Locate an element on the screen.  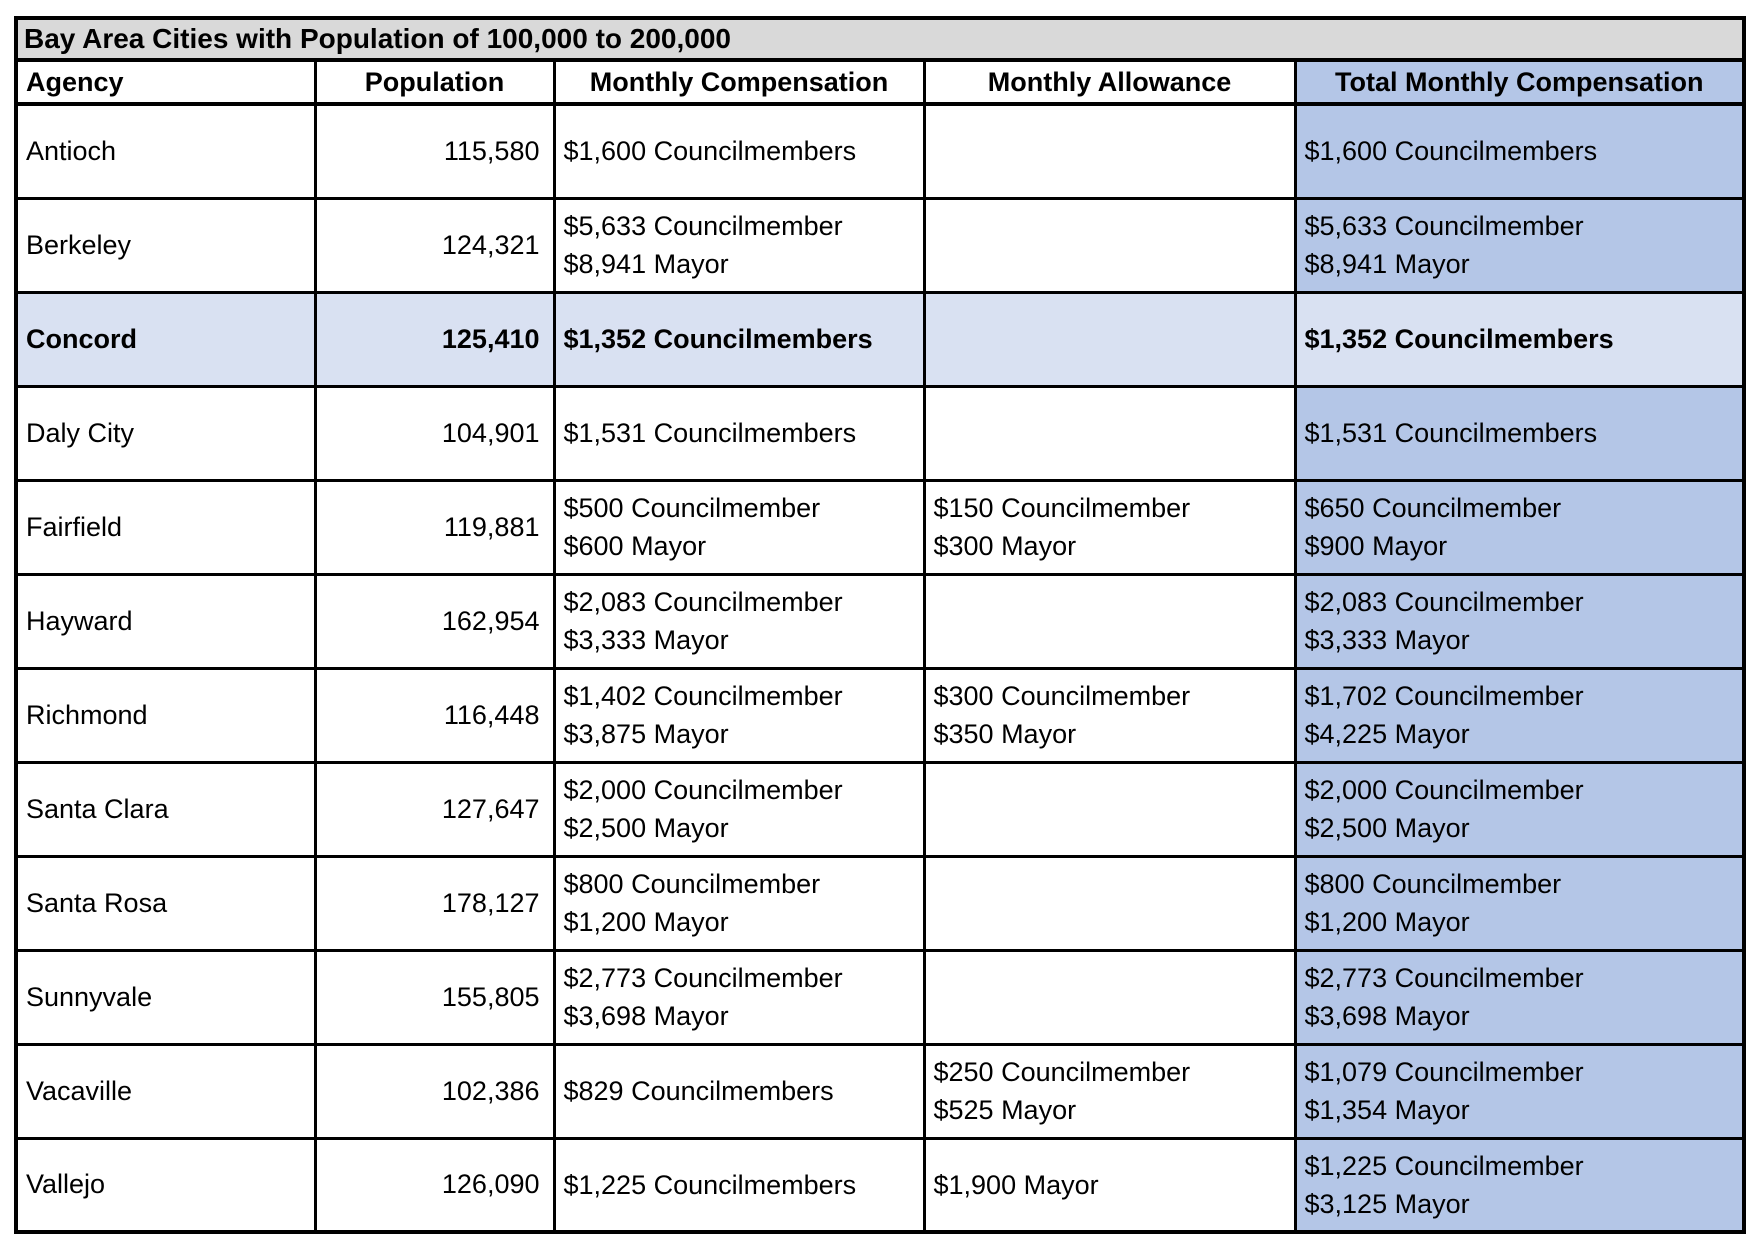
total-compensation-cell: $650 Councilmember $900 Mayor is located at coordinates (1519, 527).